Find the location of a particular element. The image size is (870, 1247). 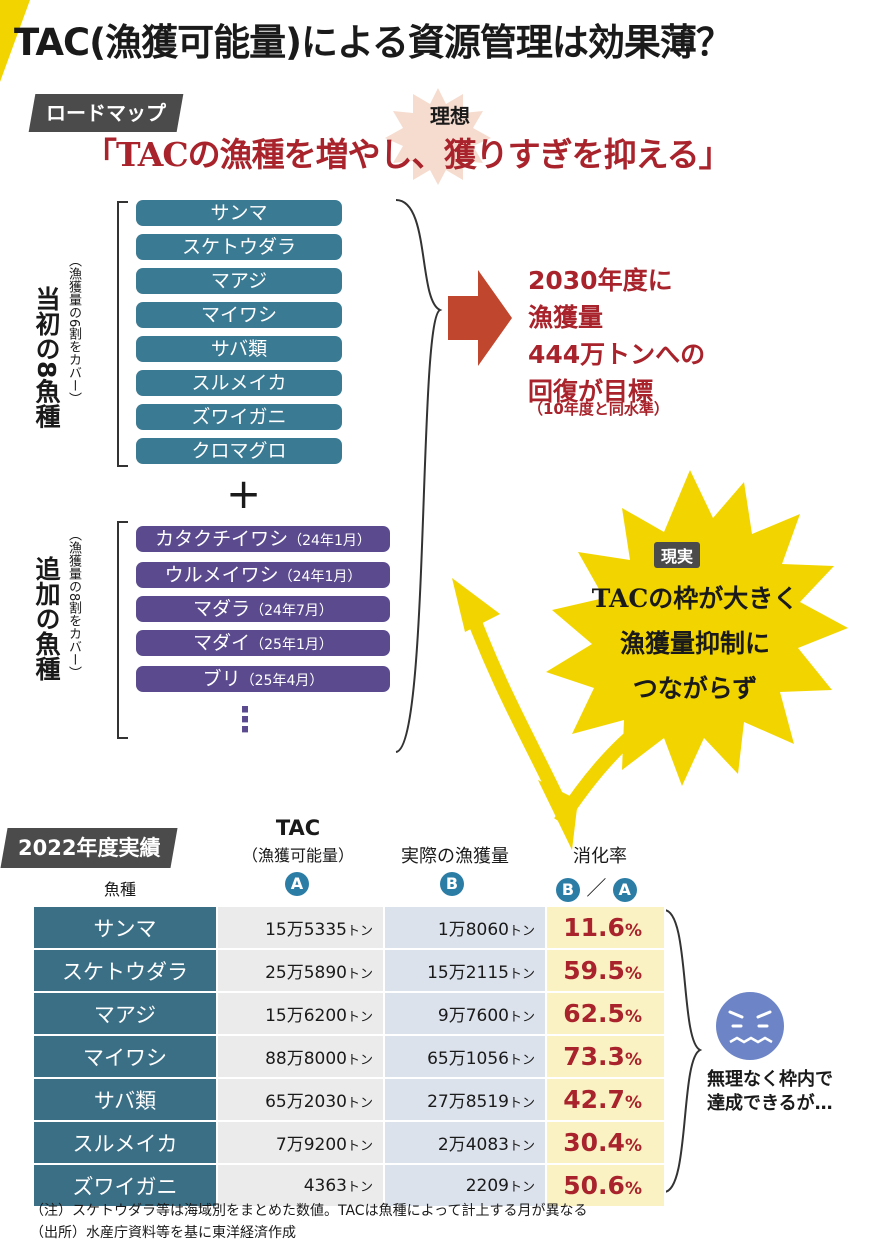

performance-label: 2022年度実績 is located at coordinates (89, 848).